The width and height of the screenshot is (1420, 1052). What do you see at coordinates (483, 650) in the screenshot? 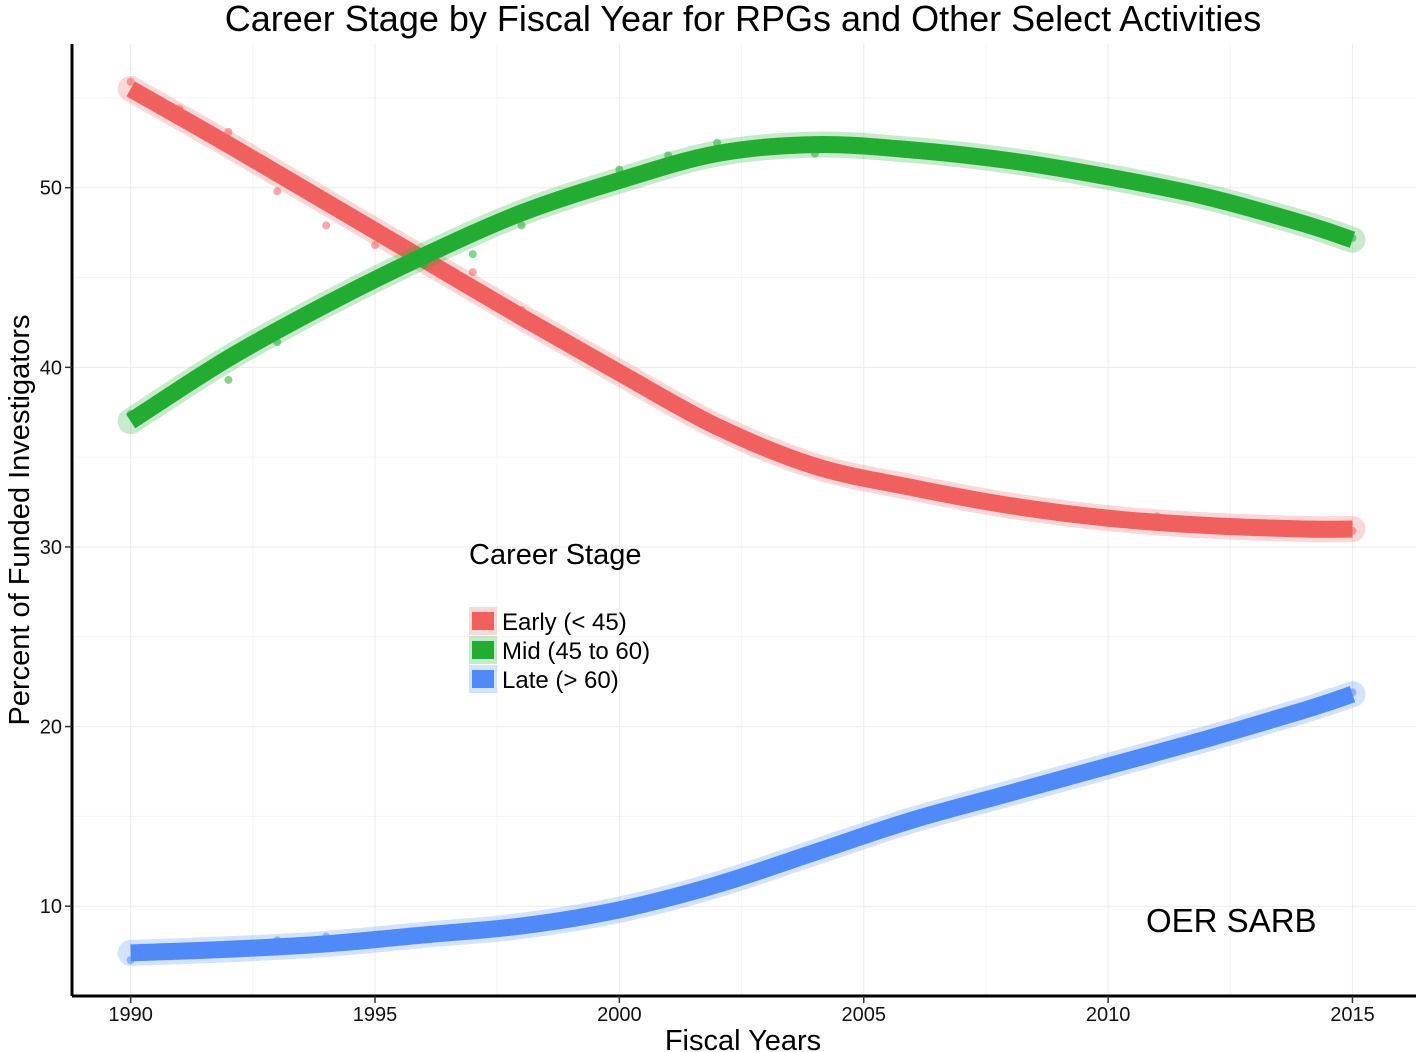
I see `legend-swatch-mid` at bounding box center [483, 650].